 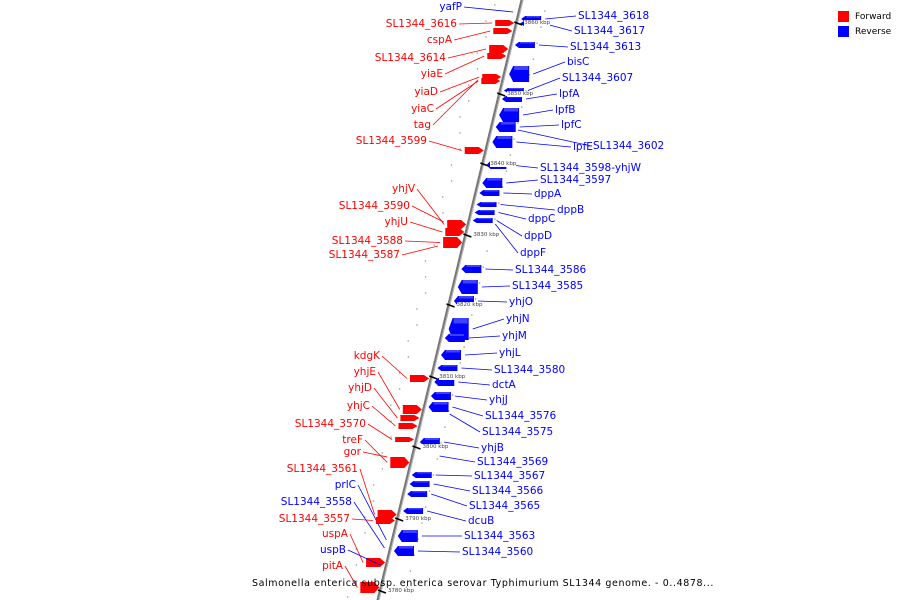 I want to click on gene-label-yhje: yhjE, so click(x=364, y=372).